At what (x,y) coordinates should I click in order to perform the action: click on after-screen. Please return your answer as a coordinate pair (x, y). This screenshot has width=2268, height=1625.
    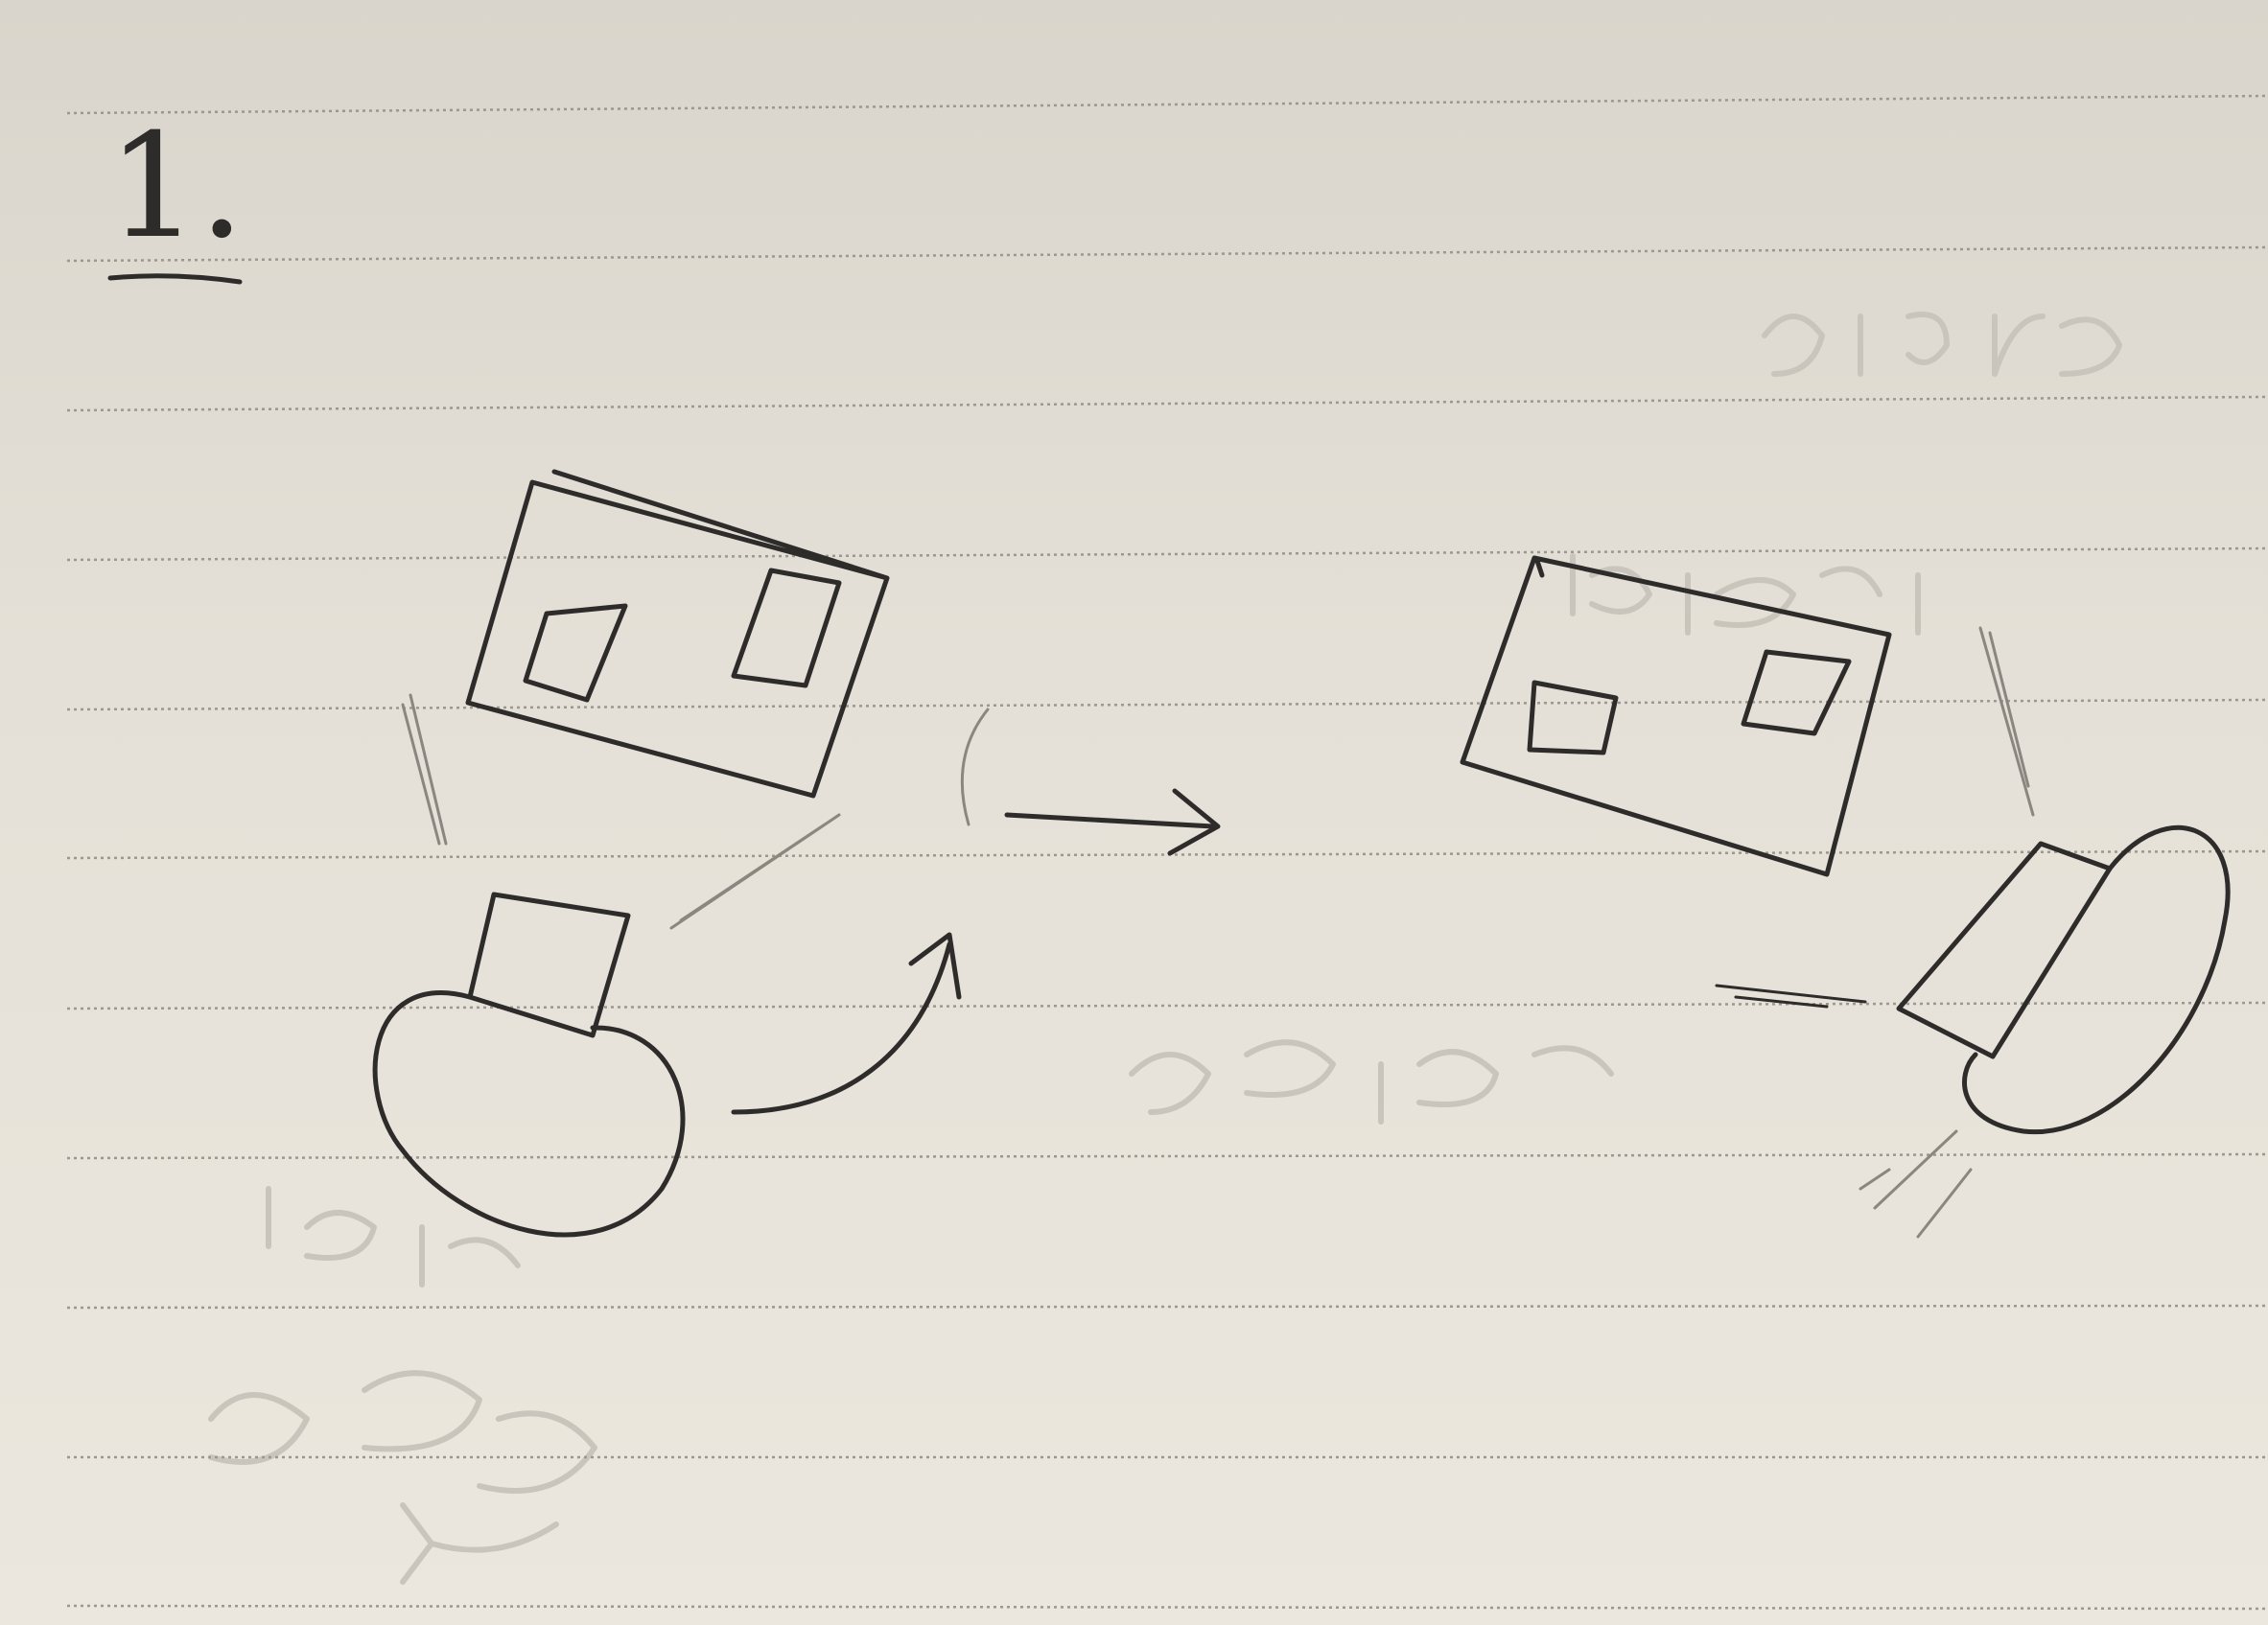
    Looking at the image, I should click on (1676, 716).